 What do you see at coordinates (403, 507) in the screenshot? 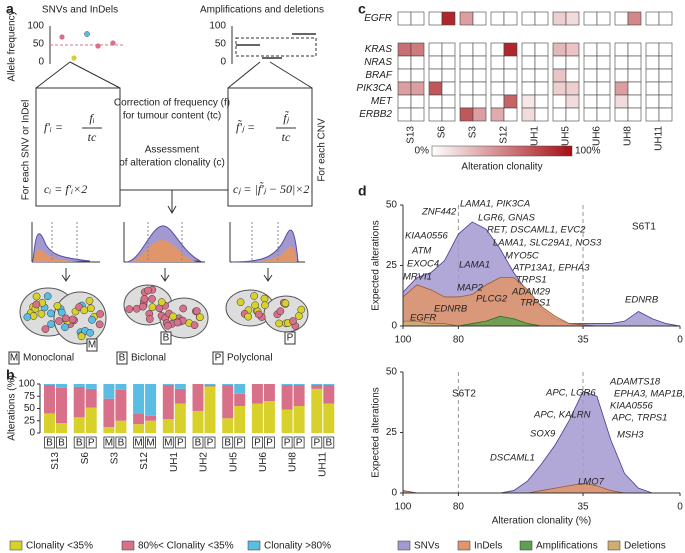
I see `x-tick-label: 100` at bounding box center [403, 507].